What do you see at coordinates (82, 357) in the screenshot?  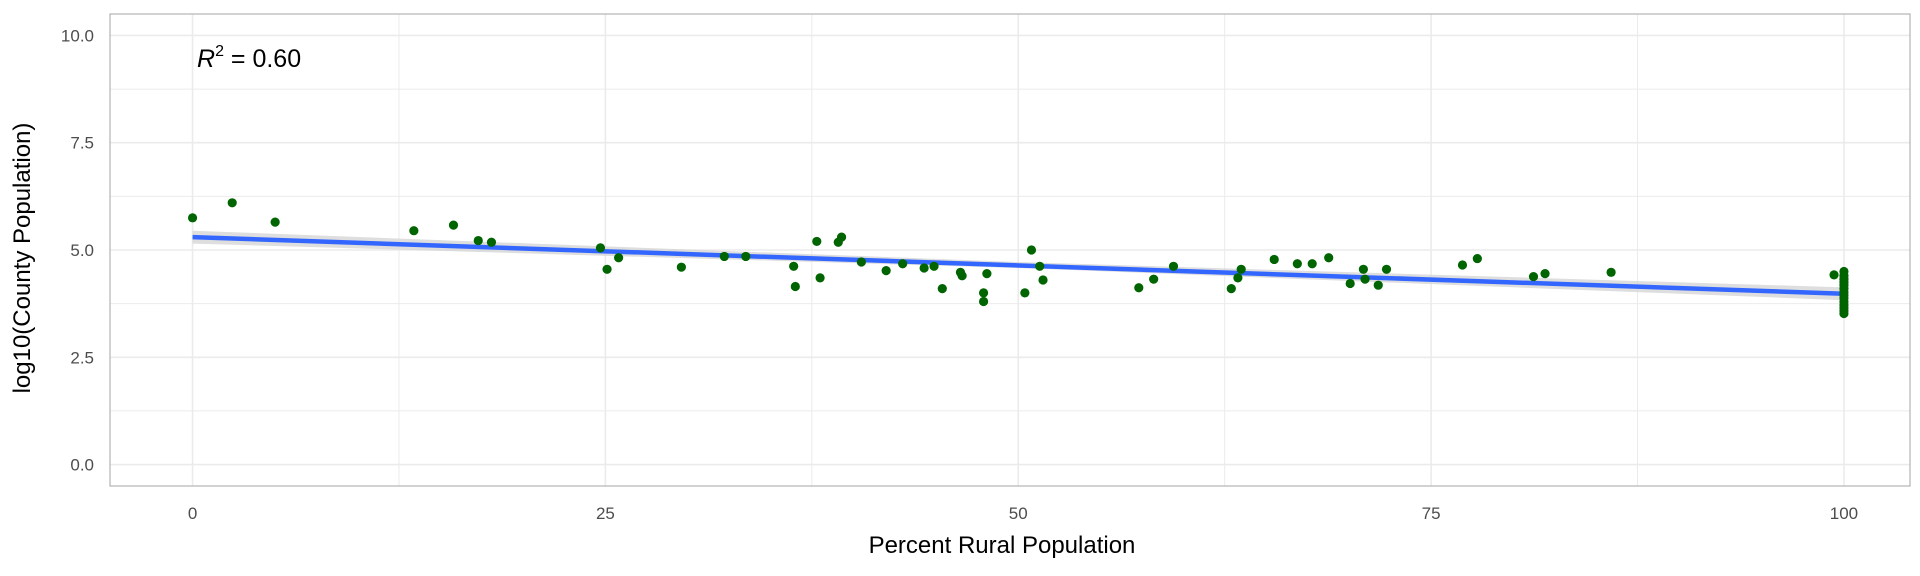 I see `y-tick-label: 2.5` at bounding box center [82, 357].